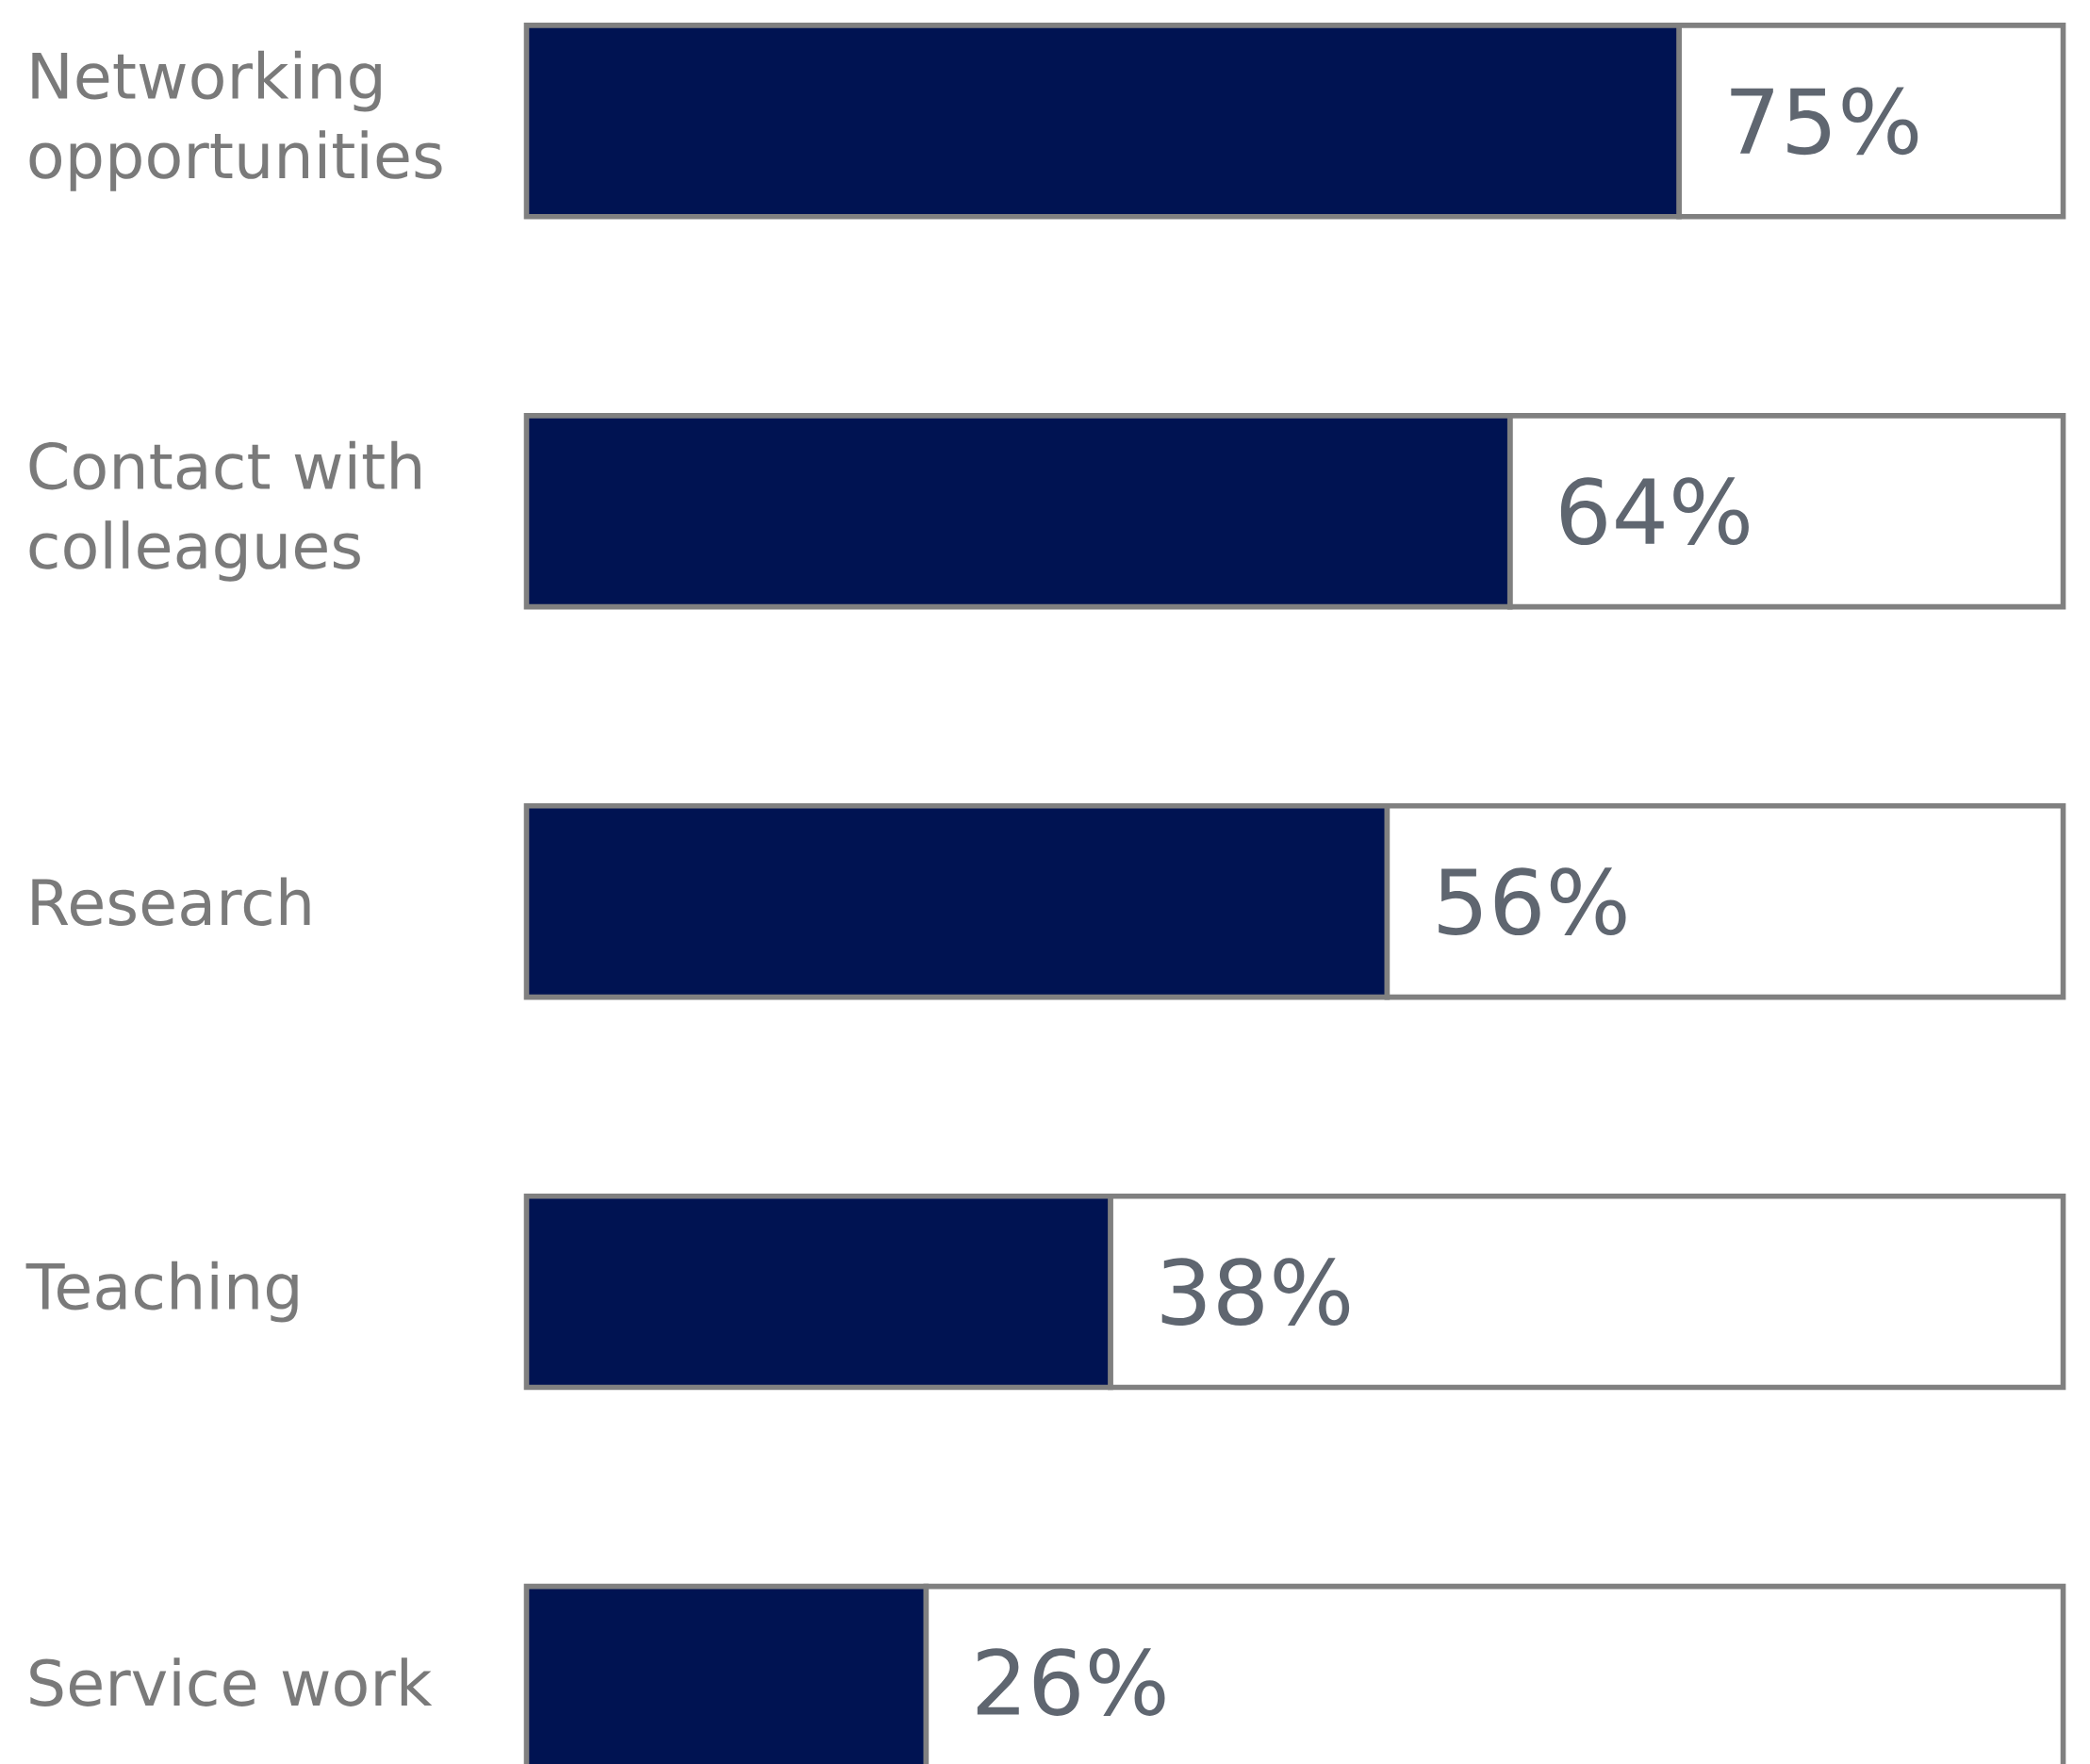  Describe the element at coordinates (1255, 1292) in the screenshot. I see `data-label: 38%` at that location.